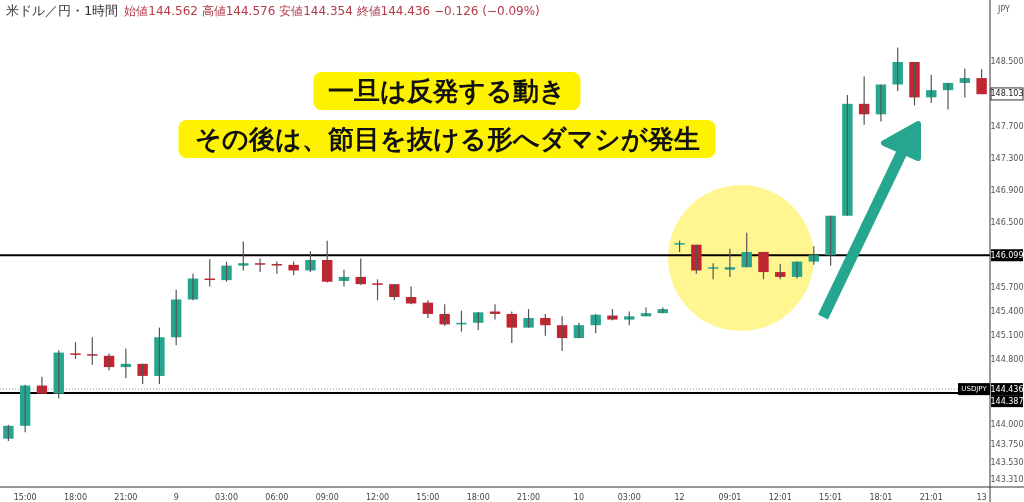 This screenshot has height=502, width=1024. I want to click on chart-subtitle: 始値144.562 高値144.576 安値144.354 終値144.436 −0.126 (−0.09%), so click(332, 11).